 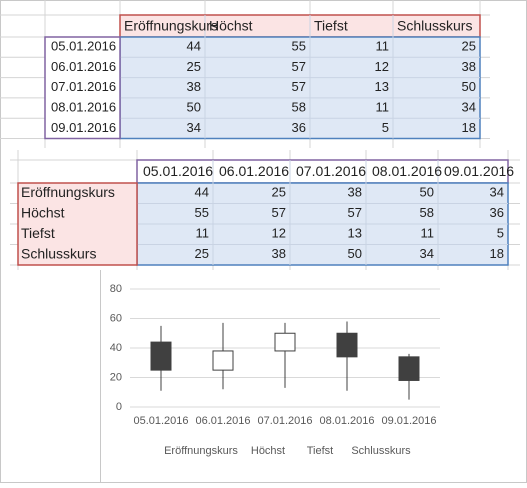 What do you see at coordinates (116, 377) in the screenshot?
I see `y-tick-label: 20` at bounding box center [116, 377].